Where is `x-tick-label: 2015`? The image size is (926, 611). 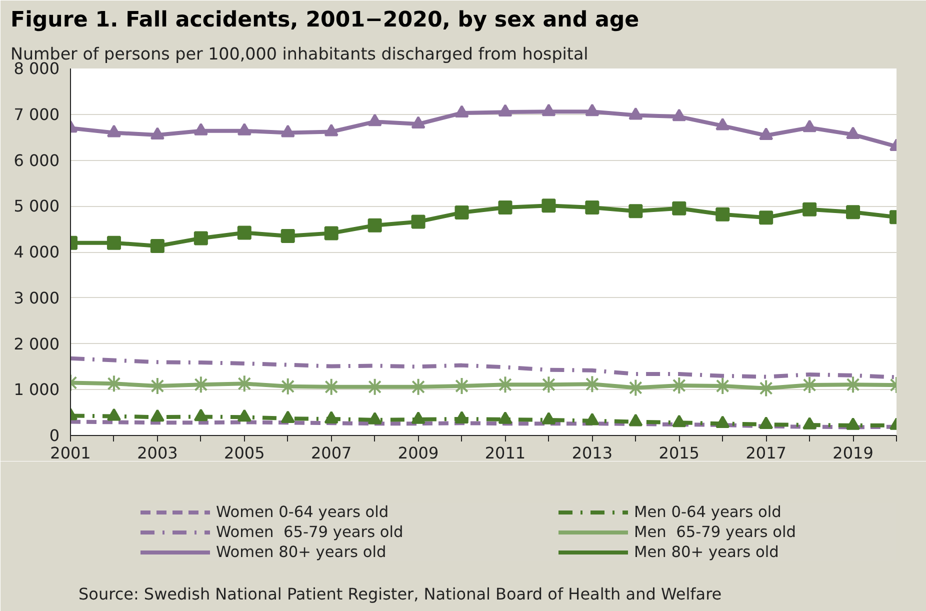 x-tick-label: 2015 is located at coordinates (679, 453).